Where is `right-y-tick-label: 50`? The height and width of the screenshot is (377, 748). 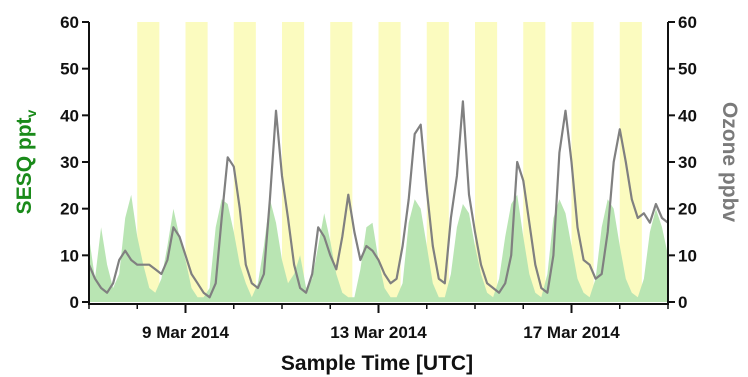
right-y-tick-label: 50 is located at coordinates (687, 69).